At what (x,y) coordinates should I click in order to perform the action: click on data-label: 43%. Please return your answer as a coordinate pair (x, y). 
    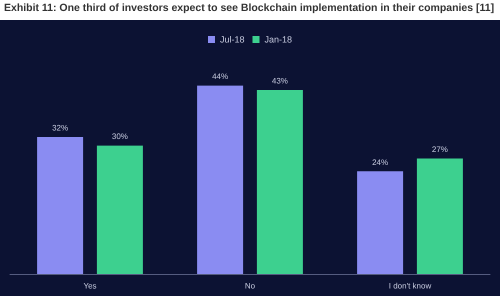
    Looking at the image, I should click on (280, 81).